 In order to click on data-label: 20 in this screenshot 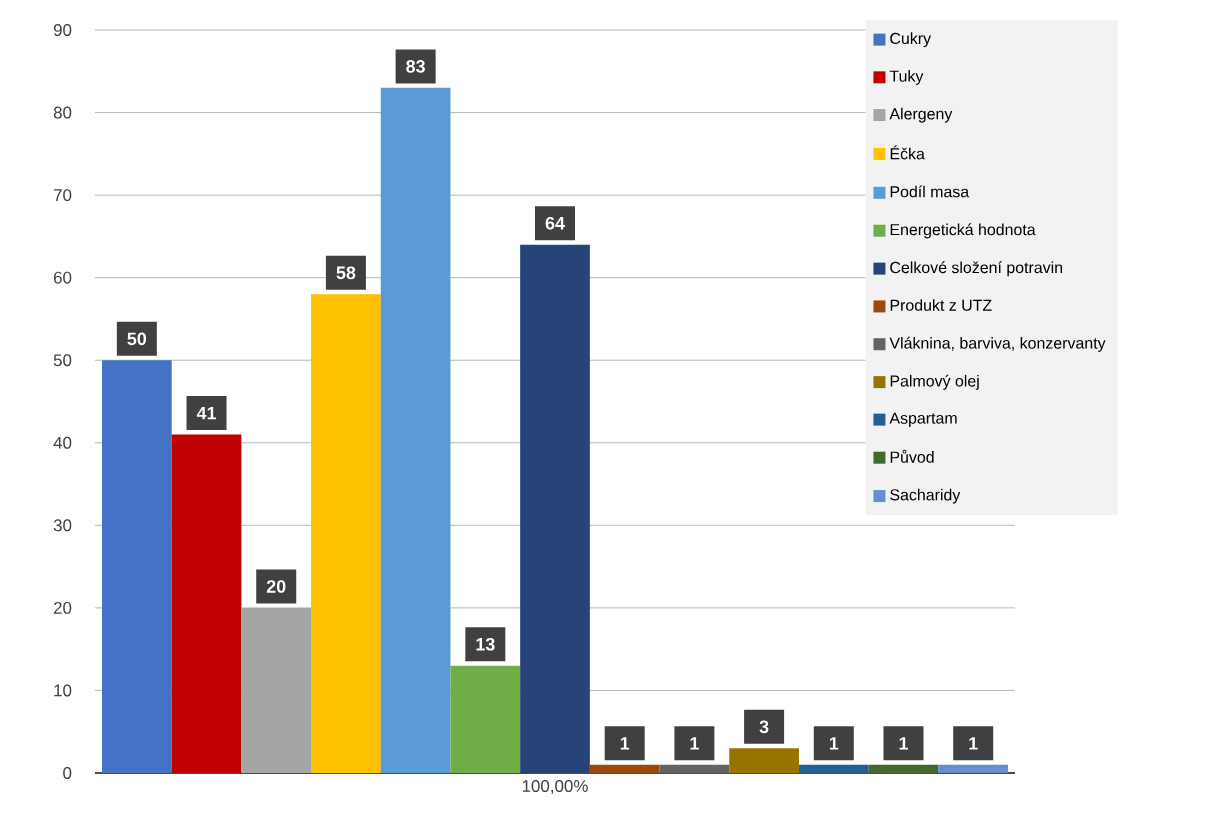, I will do `click(276, 586)`.